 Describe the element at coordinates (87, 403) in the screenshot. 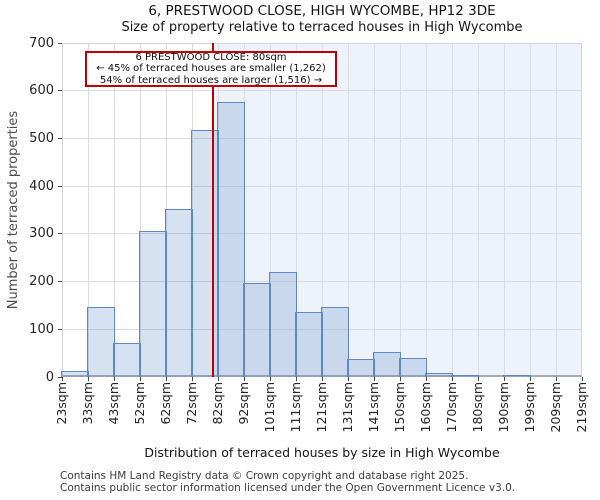

I see `x-axis-tick-label: 33sqm` at that location.